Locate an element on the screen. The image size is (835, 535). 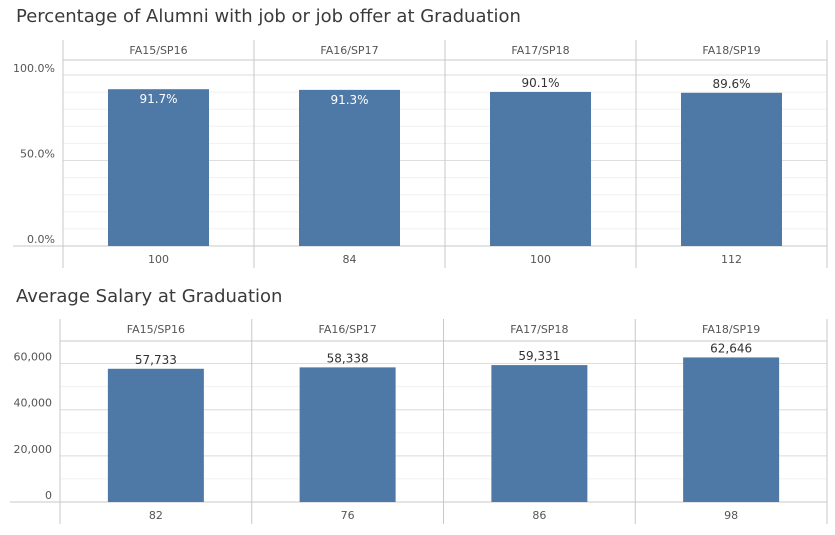
y-tick-label: 0 is located at coordinates (48, 495).